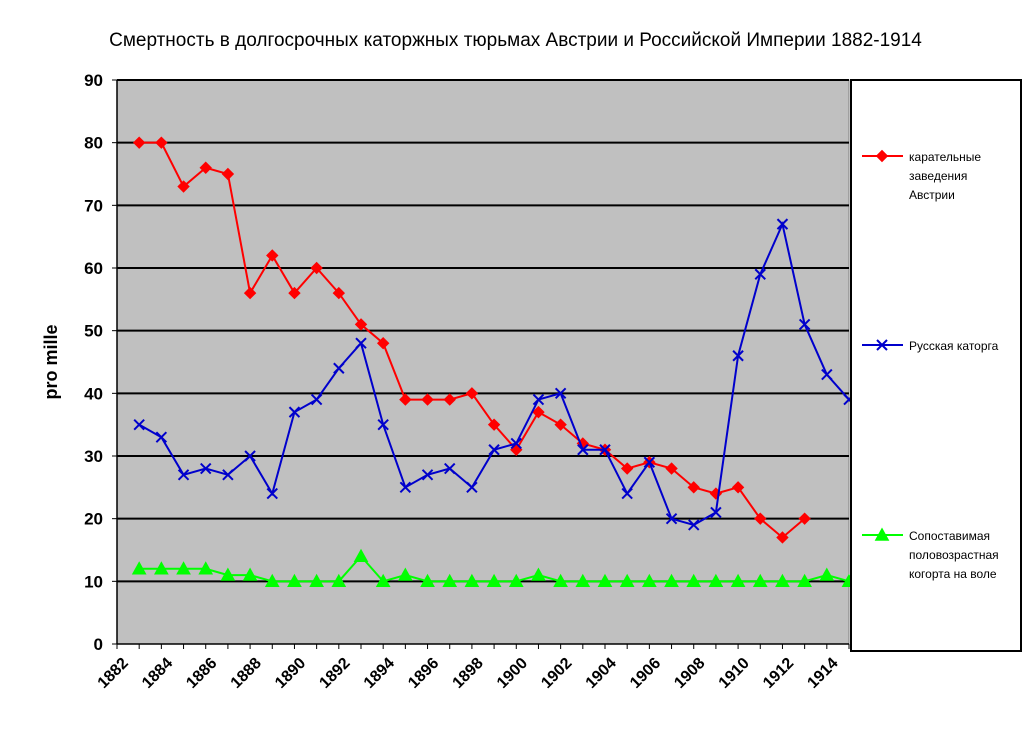  I want to click on legend-box, so click(936, 365).